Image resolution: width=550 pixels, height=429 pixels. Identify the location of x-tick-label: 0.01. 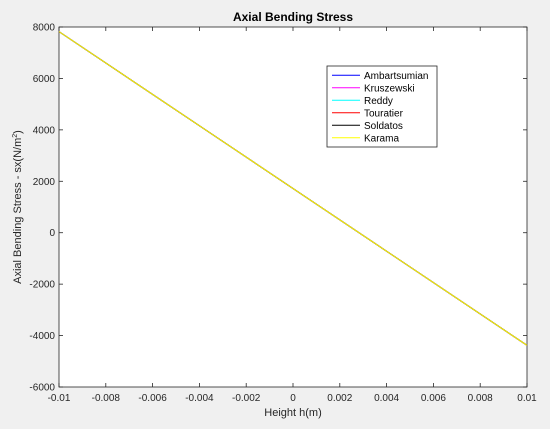
(527, 398).